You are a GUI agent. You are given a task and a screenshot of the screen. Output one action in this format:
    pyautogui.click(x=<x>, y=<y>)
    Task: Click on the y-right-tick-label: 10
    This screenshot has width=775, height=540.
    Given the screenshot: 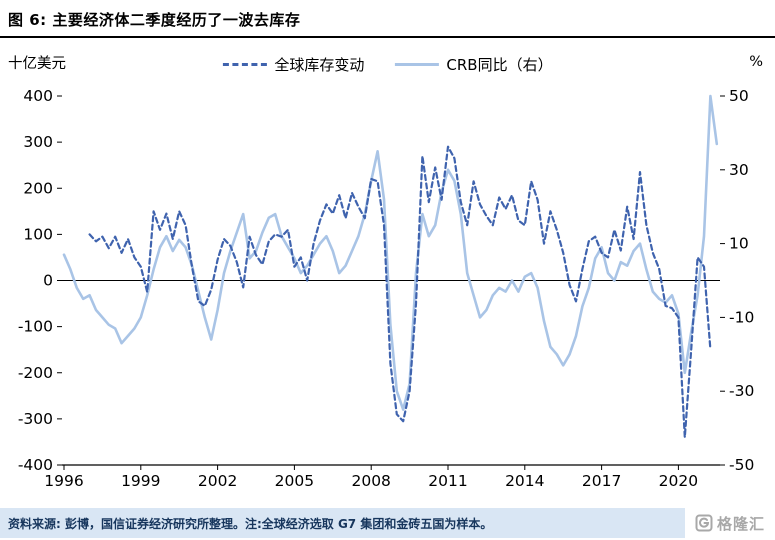 What is the action you would take?
    pyautogui.click(x=739, y=244)
    